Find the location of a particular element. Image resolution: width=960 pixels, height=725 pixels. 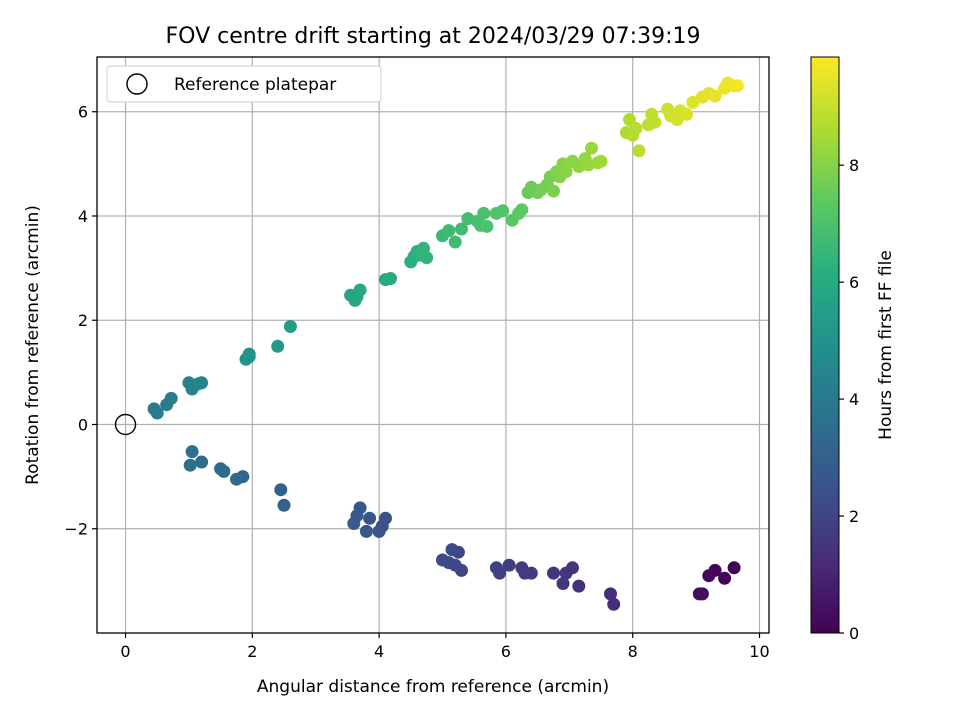

x-tick-label: 10 is located at coordinates (759, 651).